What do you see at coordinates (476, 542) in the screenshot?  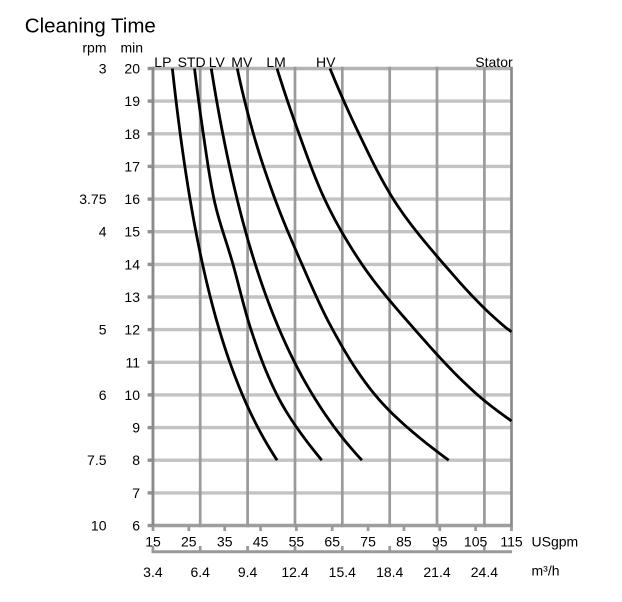 I see `svg-text: 105` at bounding box center [476, 542].